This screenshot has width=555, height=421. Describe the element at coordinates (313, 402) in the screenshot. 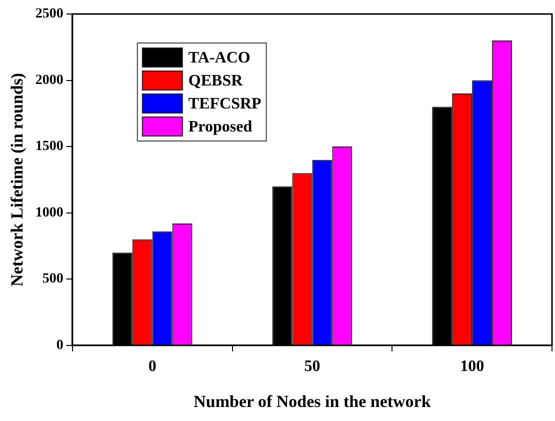

I see `x-axis-title: Number of Nodes in the network` at that location.